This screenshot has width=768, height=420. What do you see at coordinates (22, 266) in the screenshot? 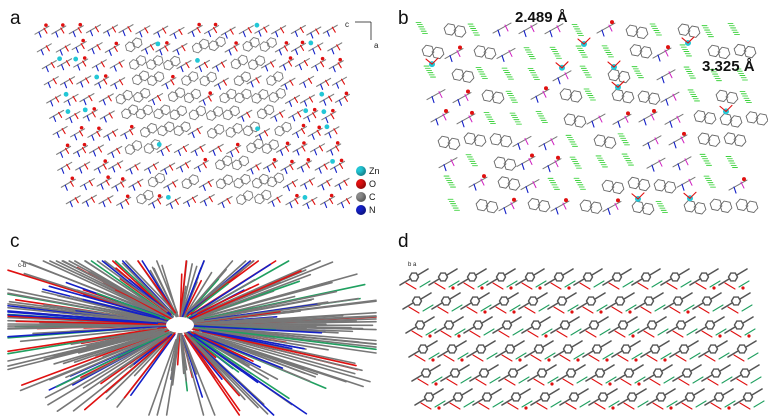
I see `axis-label-c-panel: c-b` at bounding box center [22, 266].